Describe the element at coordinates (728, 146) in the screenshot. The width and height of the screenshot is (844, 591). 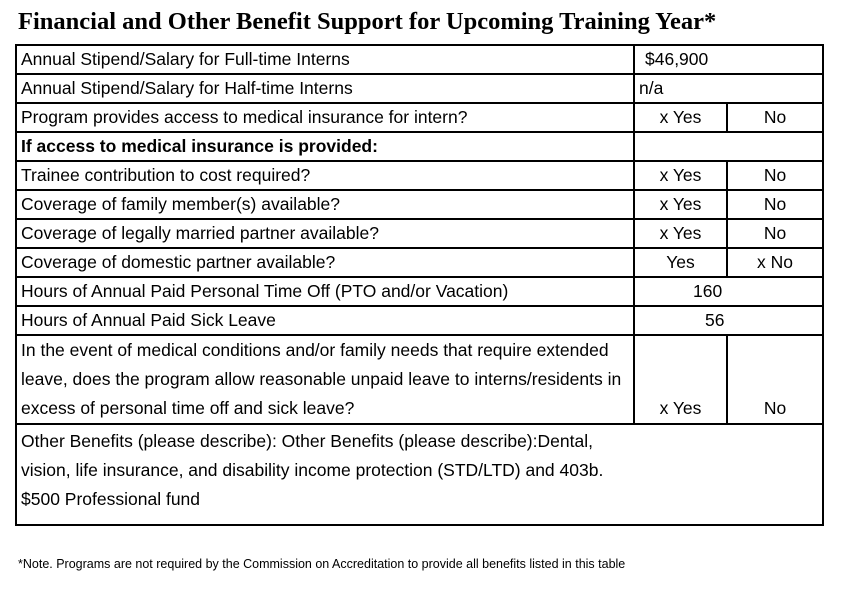
I see `if-access-empty-cell` at that location.